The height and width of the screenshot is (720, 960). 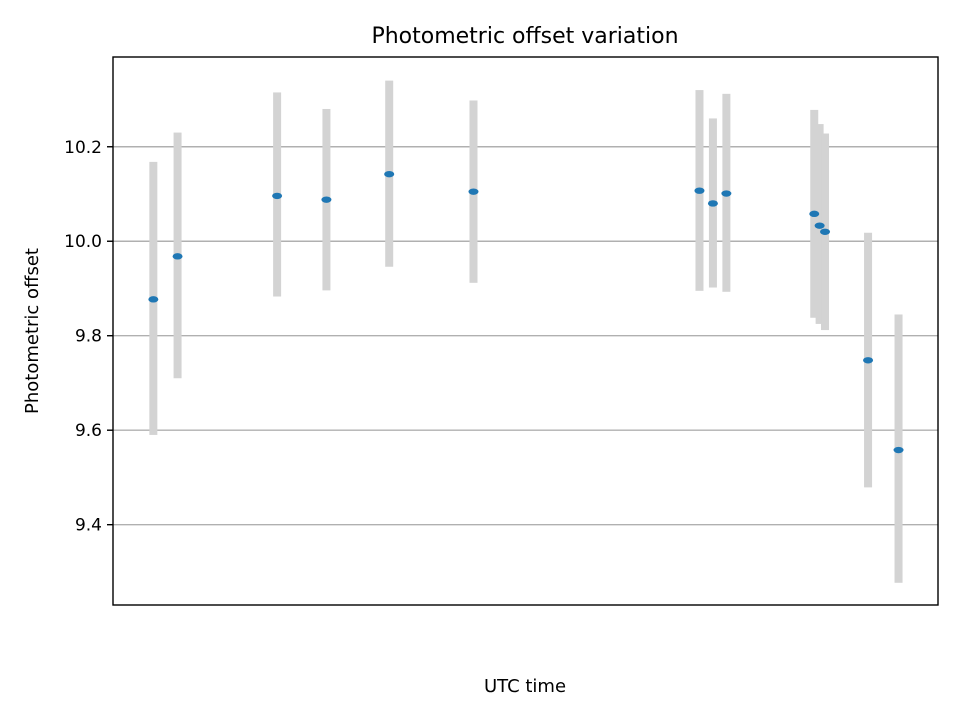 I want to click on y-tick-label: 10.2, so click(x=83, y=148).